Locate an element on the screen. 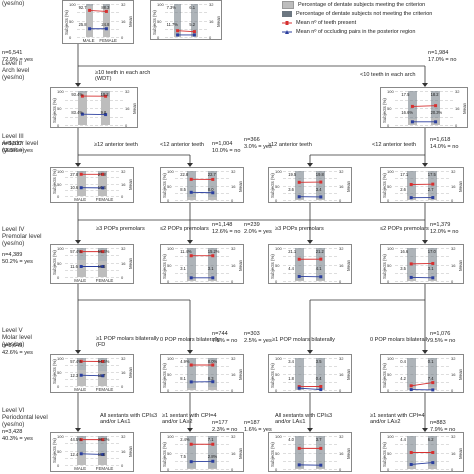  value-label: 27.8 is located at coordinates (101, 174).